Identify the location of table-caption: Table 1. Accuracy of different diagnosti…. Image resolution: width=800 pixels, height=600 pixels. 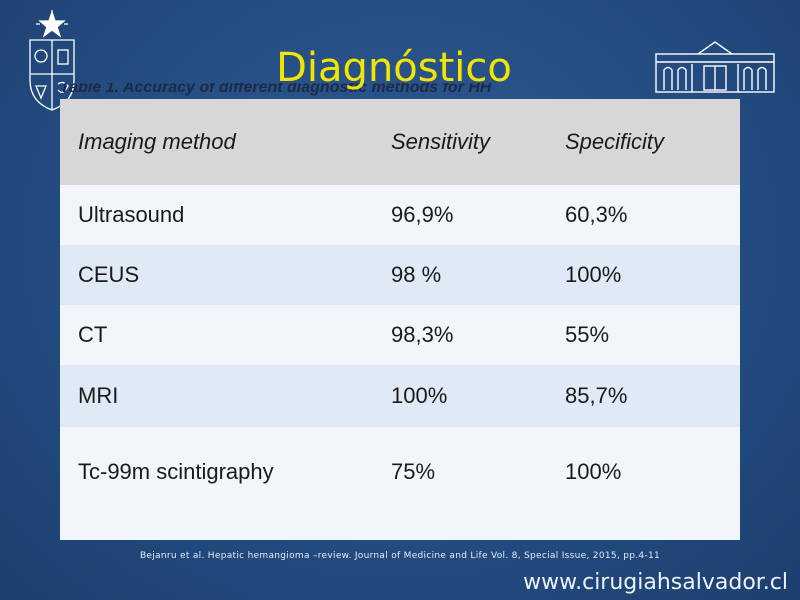
(372, 92).